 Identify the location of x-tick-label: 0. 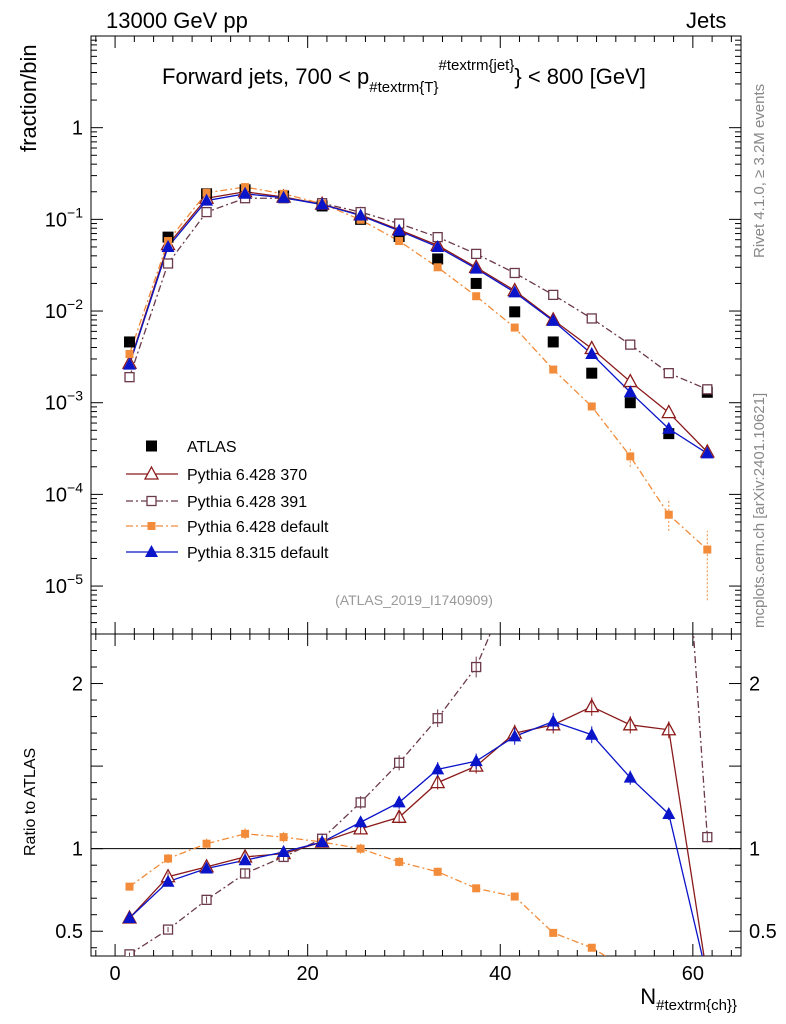
(115, 974).